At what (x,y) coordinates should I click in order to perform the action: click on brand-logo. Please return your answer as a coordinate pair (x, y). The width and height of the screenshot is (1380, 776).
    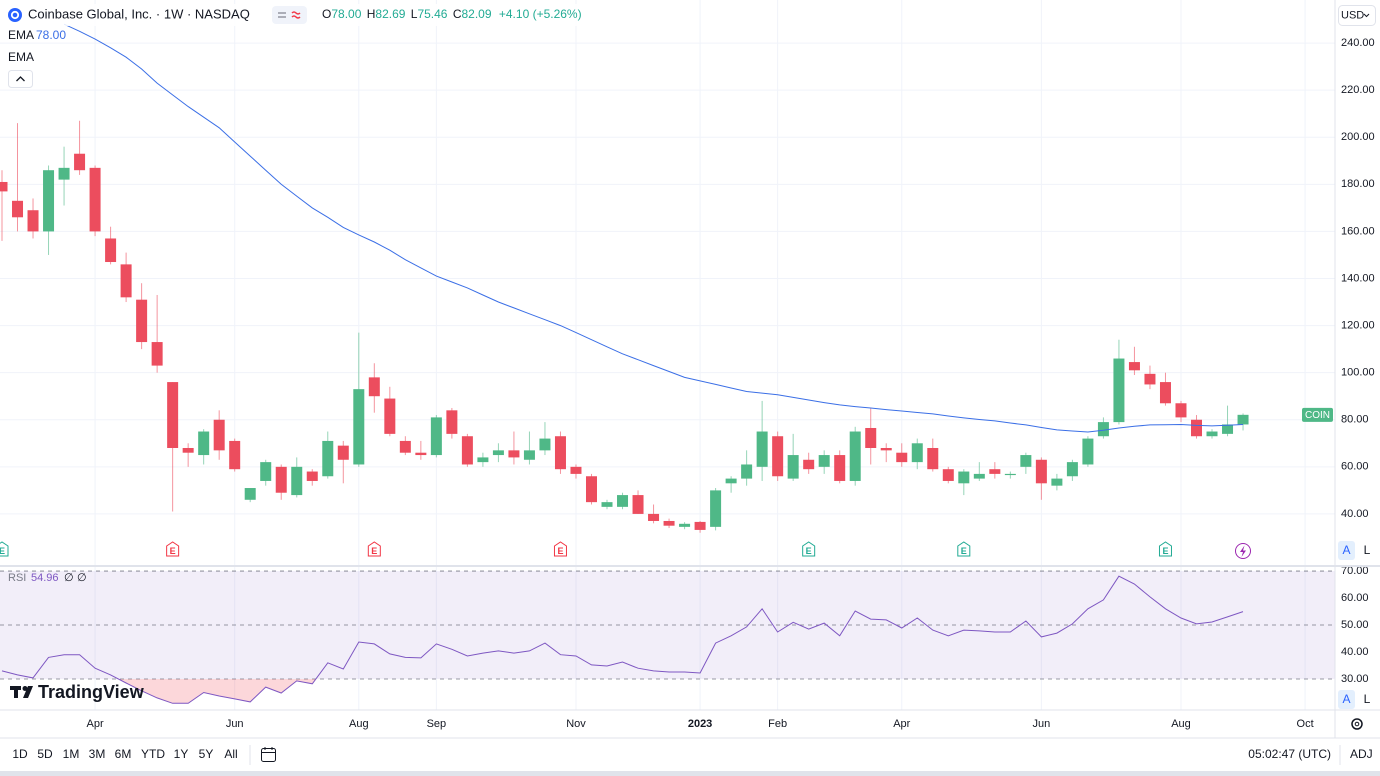
    Looking at the image, I should click on (25, 688).